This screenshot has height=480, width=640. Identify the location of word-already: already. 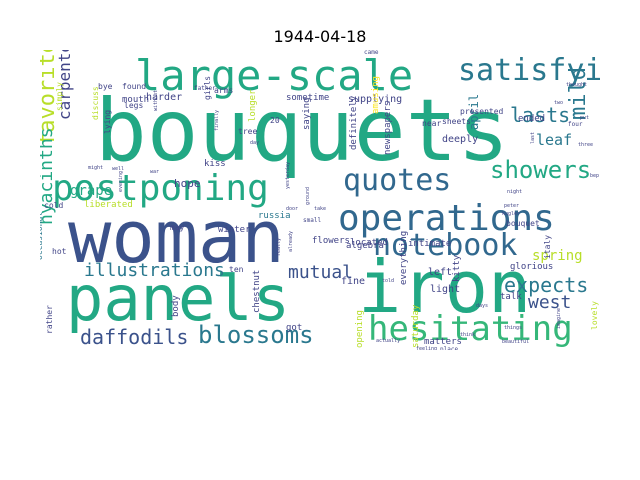
(291, 241).